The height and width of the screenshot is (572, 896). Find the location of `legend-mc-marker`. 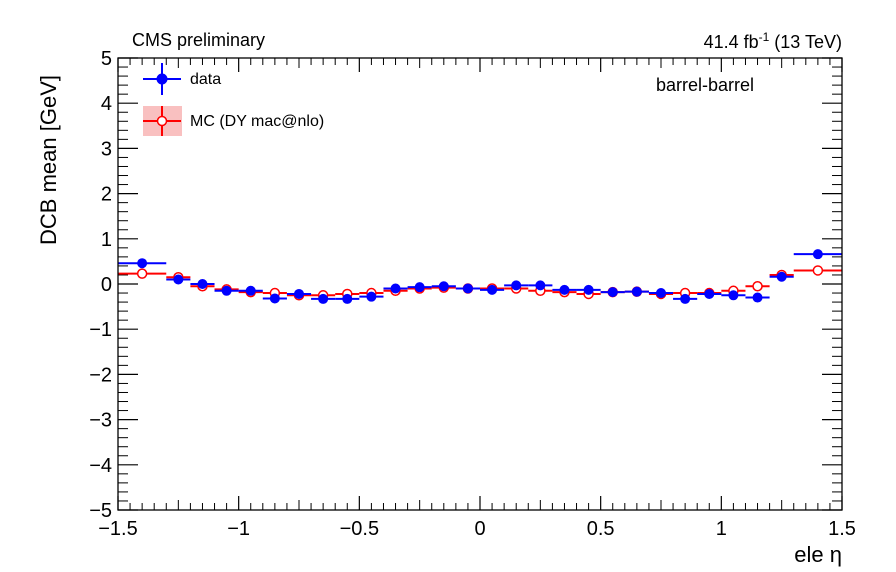

legend-mc-marker is located at coordinates (162, 121).